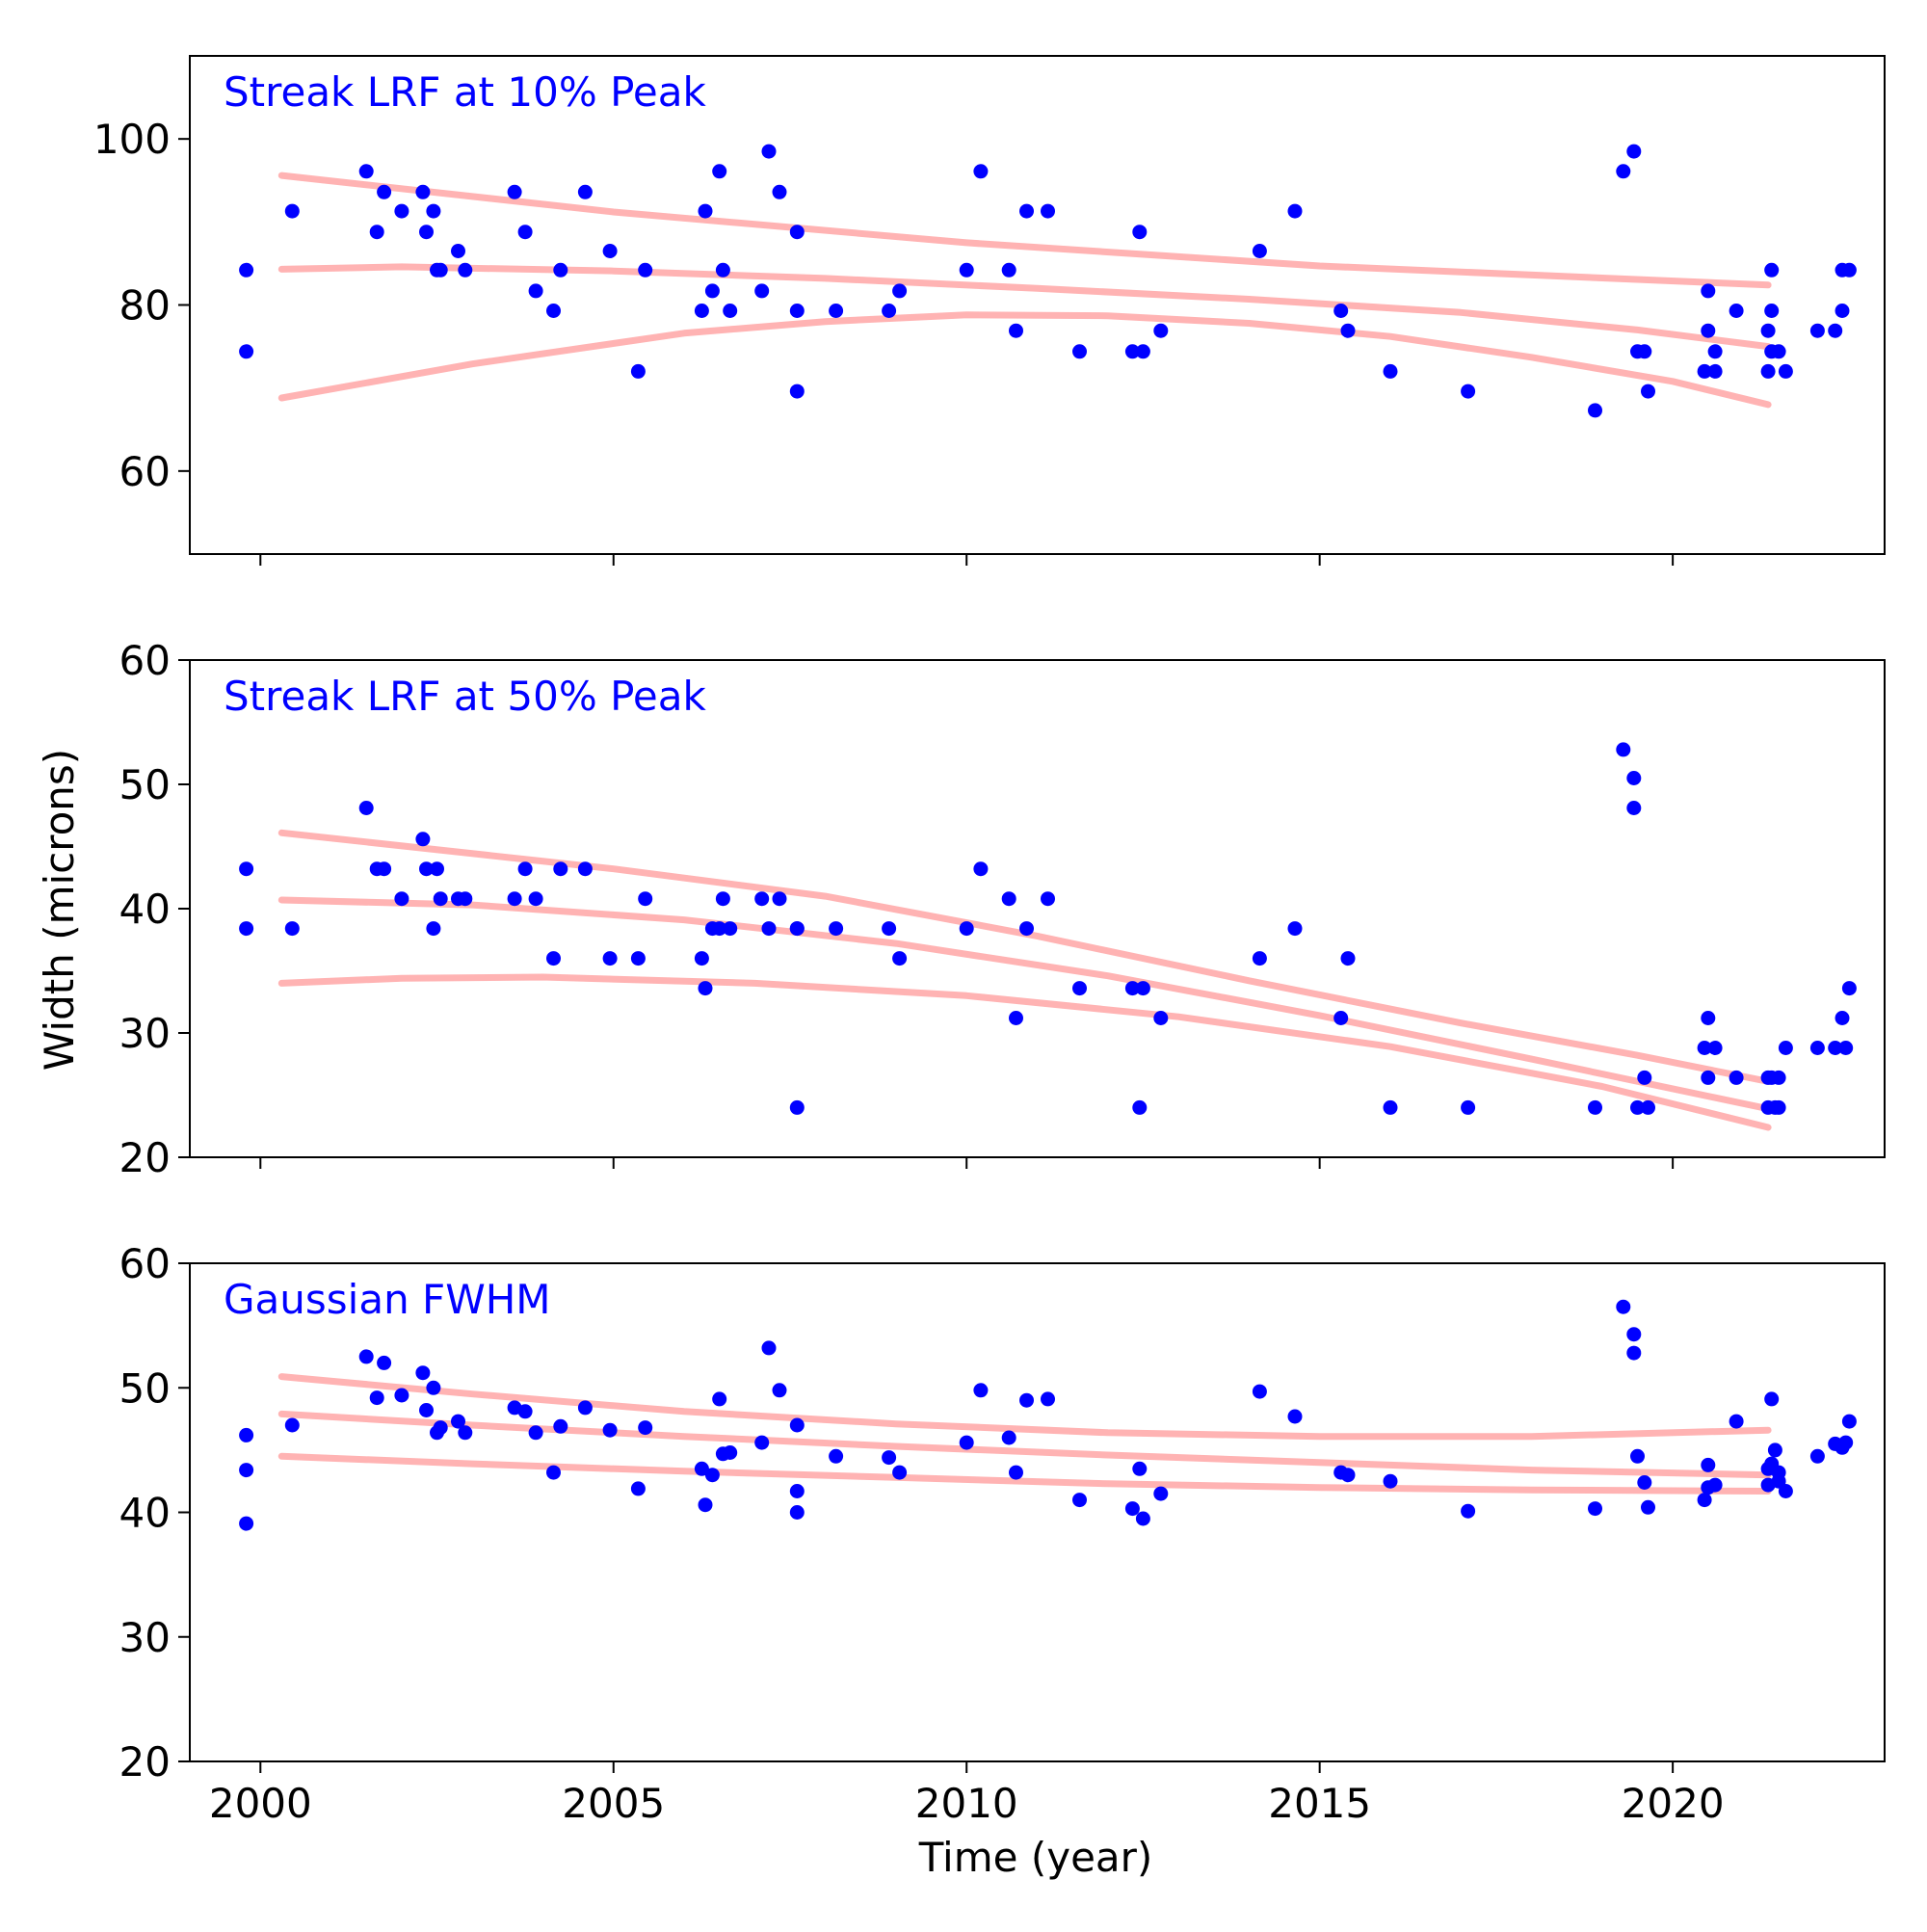 This screenshot has width=1927, height=1932. What do you see at coordinates (145, 909) in the screenshot?
I see `y-tick-label: 40` at bounding box center [145, 909].